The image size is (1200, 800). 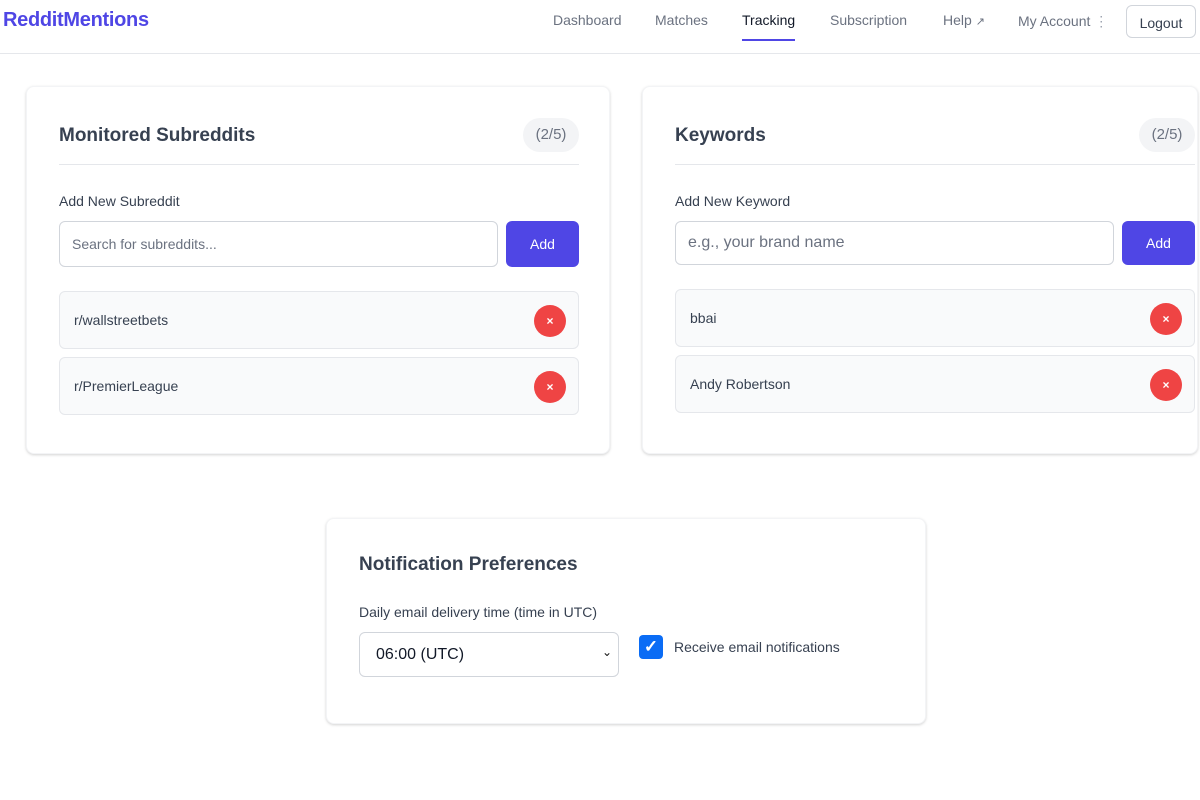 I want to click on subreddit-name: r/PremierLeague, so click(x=126, y=386).